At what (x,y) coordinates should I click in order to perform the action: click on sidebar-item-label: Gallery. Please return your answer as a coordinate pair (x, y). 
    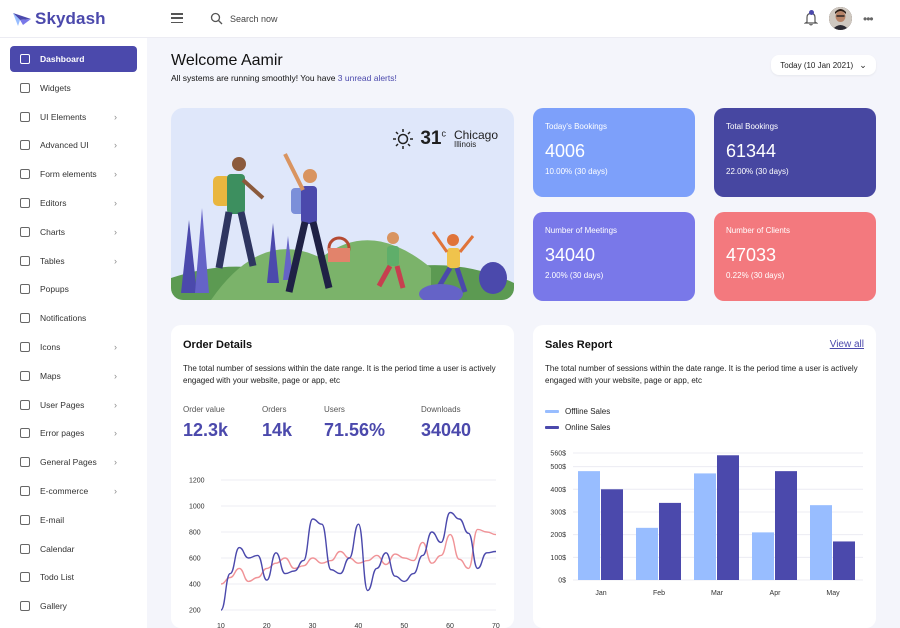
    Looking at the image, I should click on (53, 606).